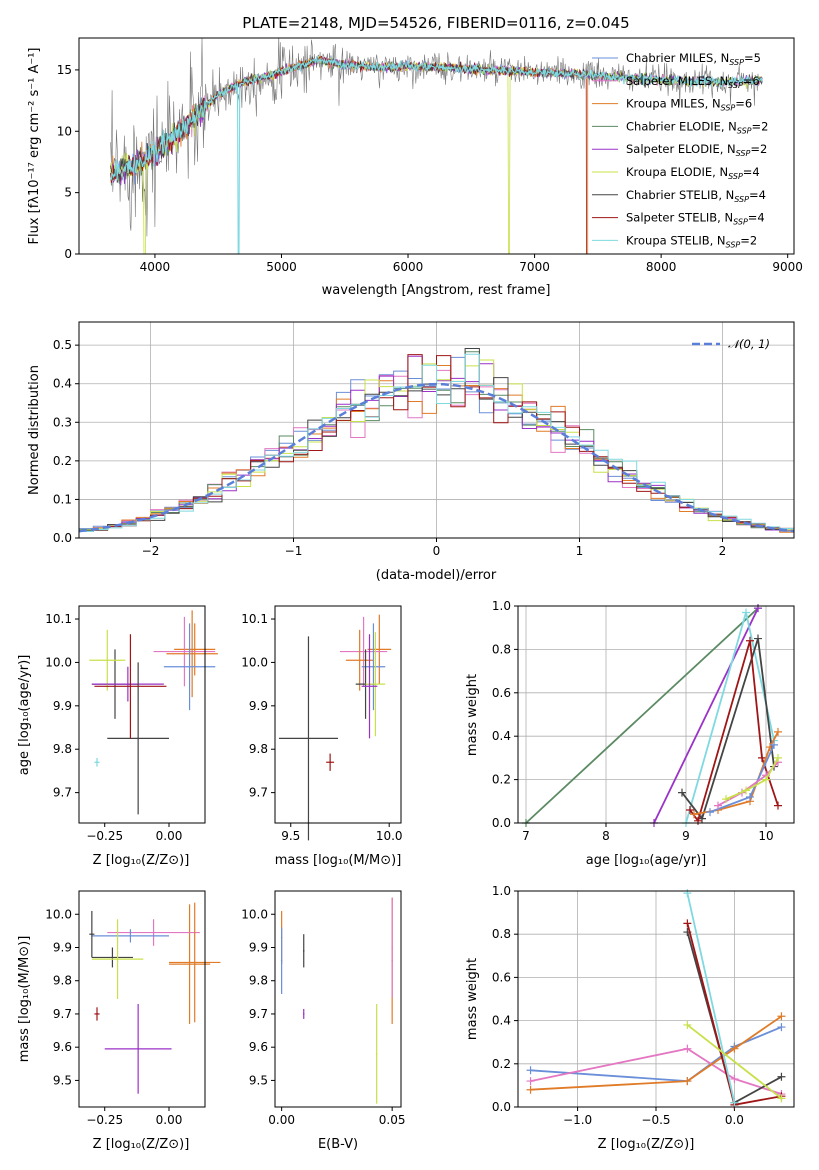 This screenshot has width=819, height=1170. What do you see at coordinates (62, 345) in the screenshot?
I see `y-tick-label: 0.5` at bounding box center [62, 345].